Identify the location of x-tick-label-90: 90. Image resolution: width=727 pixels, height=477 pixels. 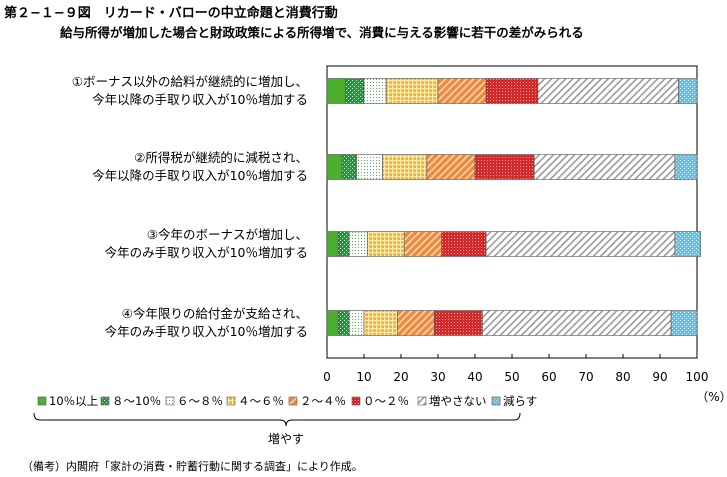
(659, 377).